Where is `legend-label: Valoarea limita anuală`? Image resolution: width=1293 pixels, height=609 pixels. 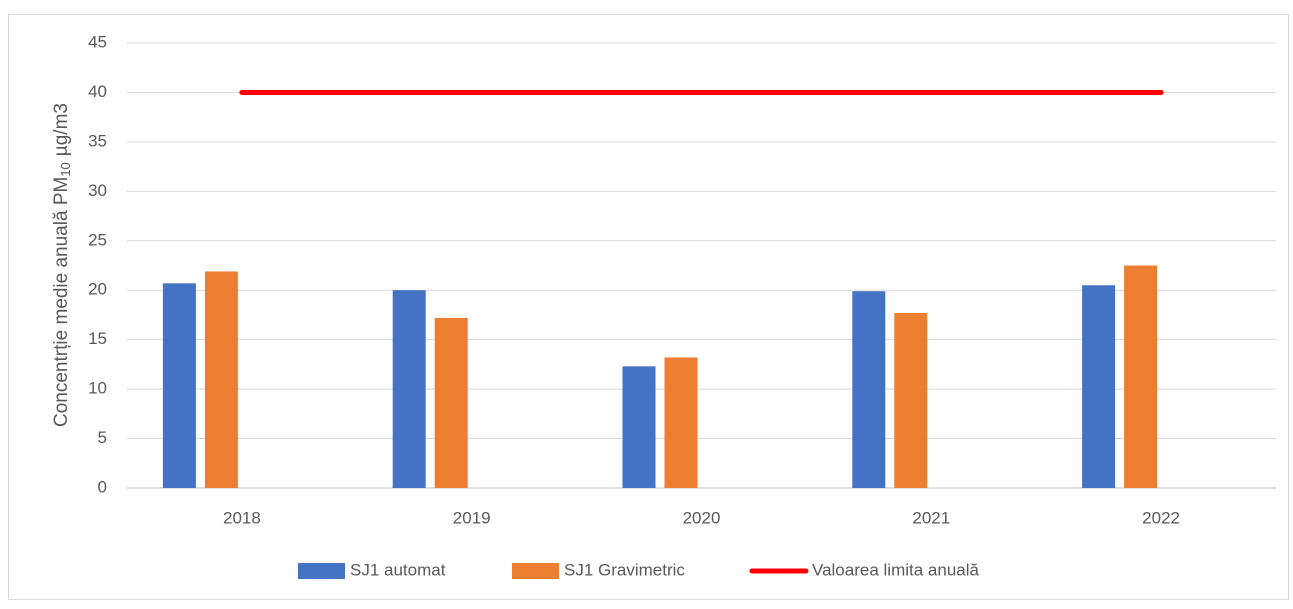
legend-label: Valoarea limita anuală is located at coordinates (895, 569).